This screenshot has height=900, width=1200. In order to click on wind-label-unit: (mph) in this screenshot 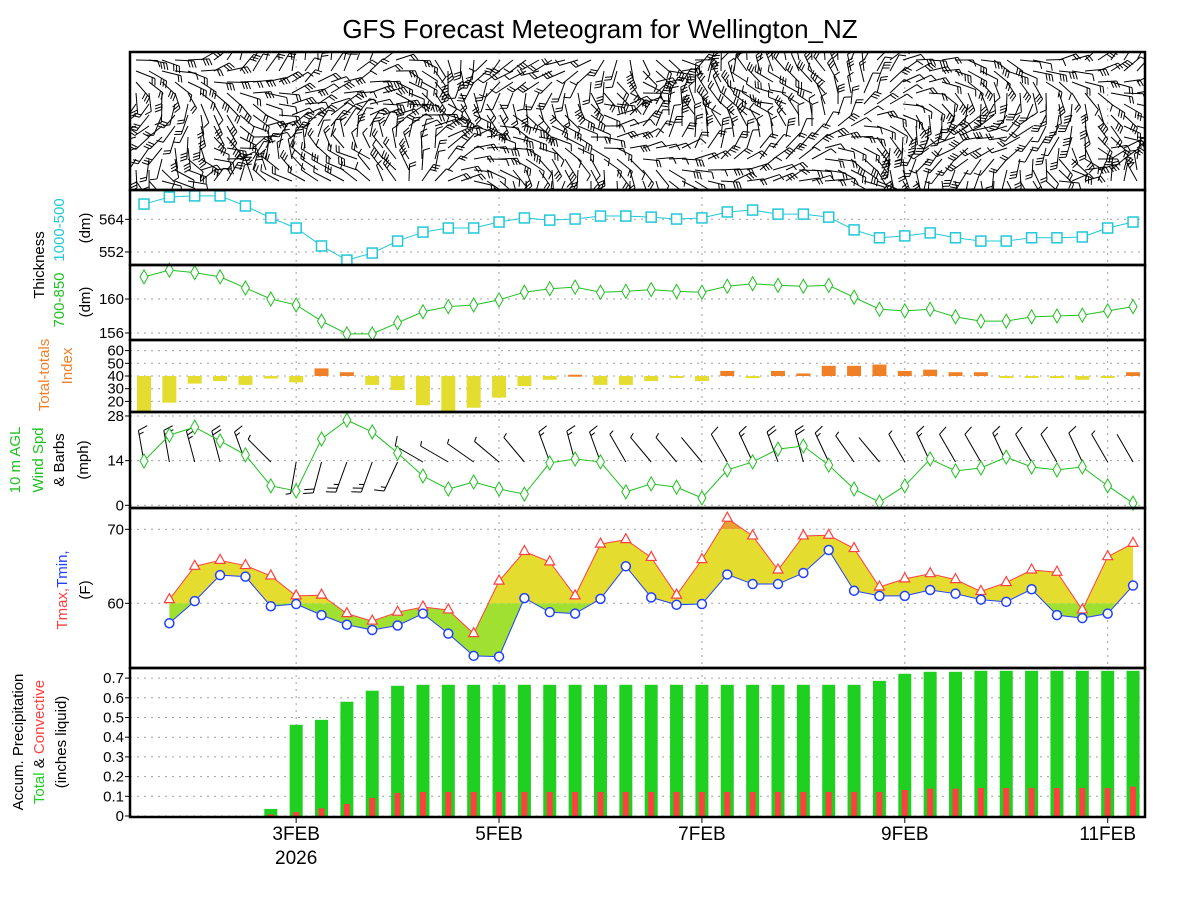, I will do `click(83, 459)`.